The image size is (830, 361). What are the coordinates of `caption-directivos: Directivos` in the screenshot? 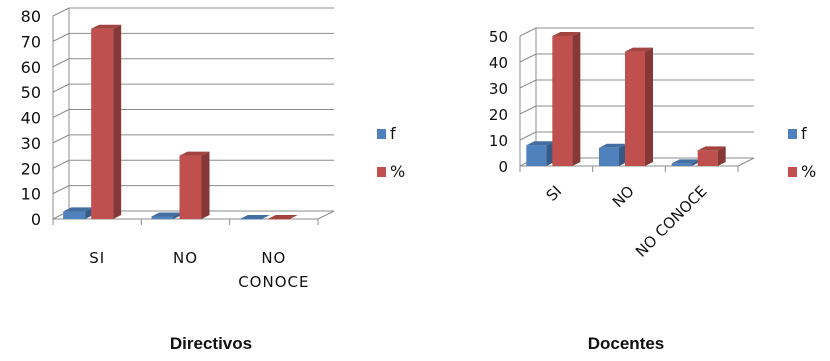 It's located at (211, 343).